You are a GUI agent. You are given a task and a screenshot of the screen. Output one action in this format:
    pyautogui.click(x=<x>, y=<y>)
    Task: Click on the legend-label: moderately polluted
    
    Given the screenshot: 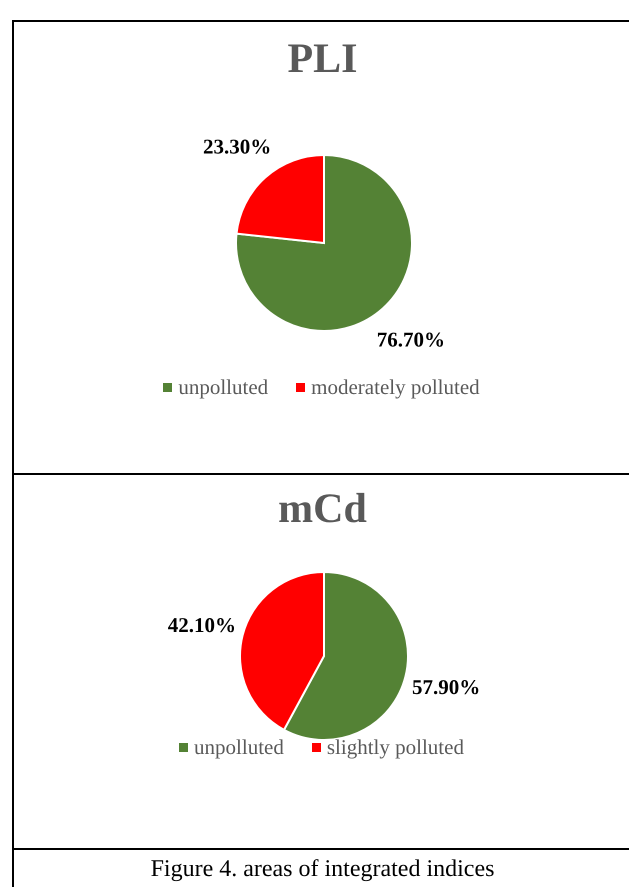 What is the action you would take?
    pyautogui.click(x=395, y=387)
    